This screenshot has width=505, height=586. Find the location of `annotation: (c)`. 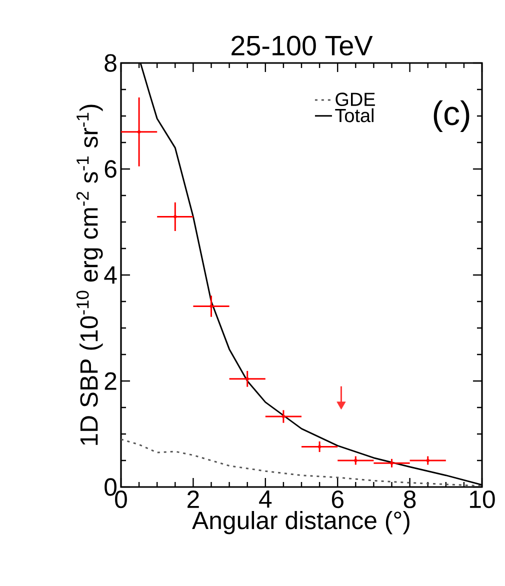

annotation: (c) is located at coordinates (452, 116).